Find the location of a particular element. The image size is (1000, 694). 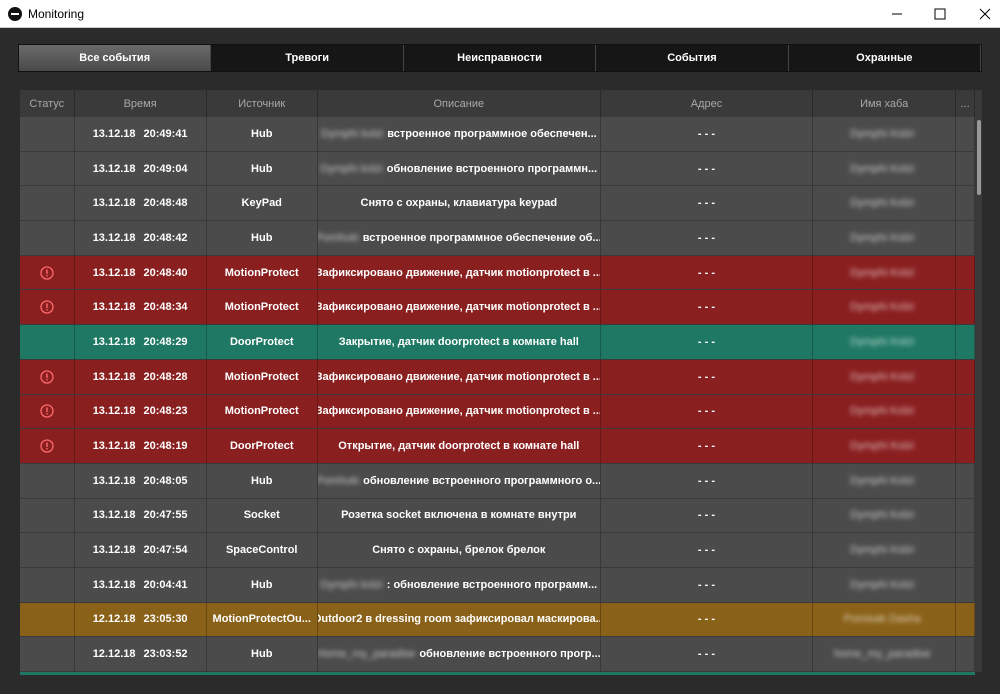

tab: События is located at coordinates (692, 58).